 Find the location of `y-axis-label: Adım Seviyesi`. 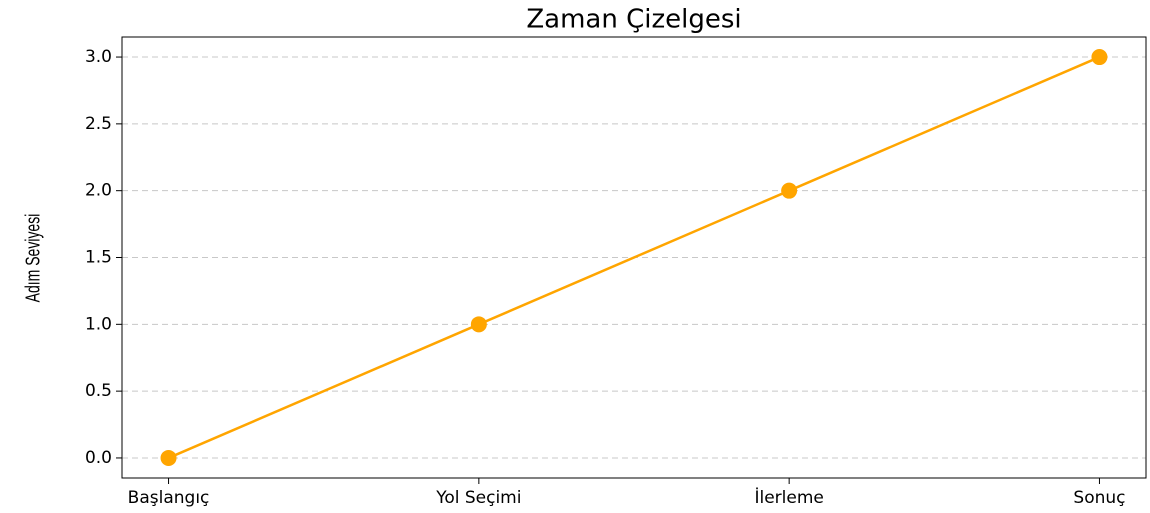

y-axis-label: Adım Seviyesi is located at coordinates (32, 258).